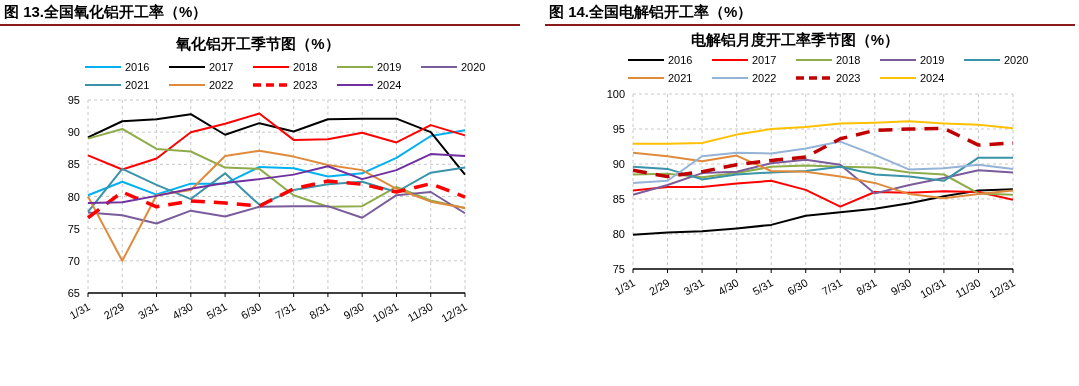 The height and width of the screenshot is (386, 1079). What do you see at coordinates (106, 11) in the screenshot?
I see `chart-title: 图 13.全国氧化铝开工率（%）` at bounding box center [106, 11].